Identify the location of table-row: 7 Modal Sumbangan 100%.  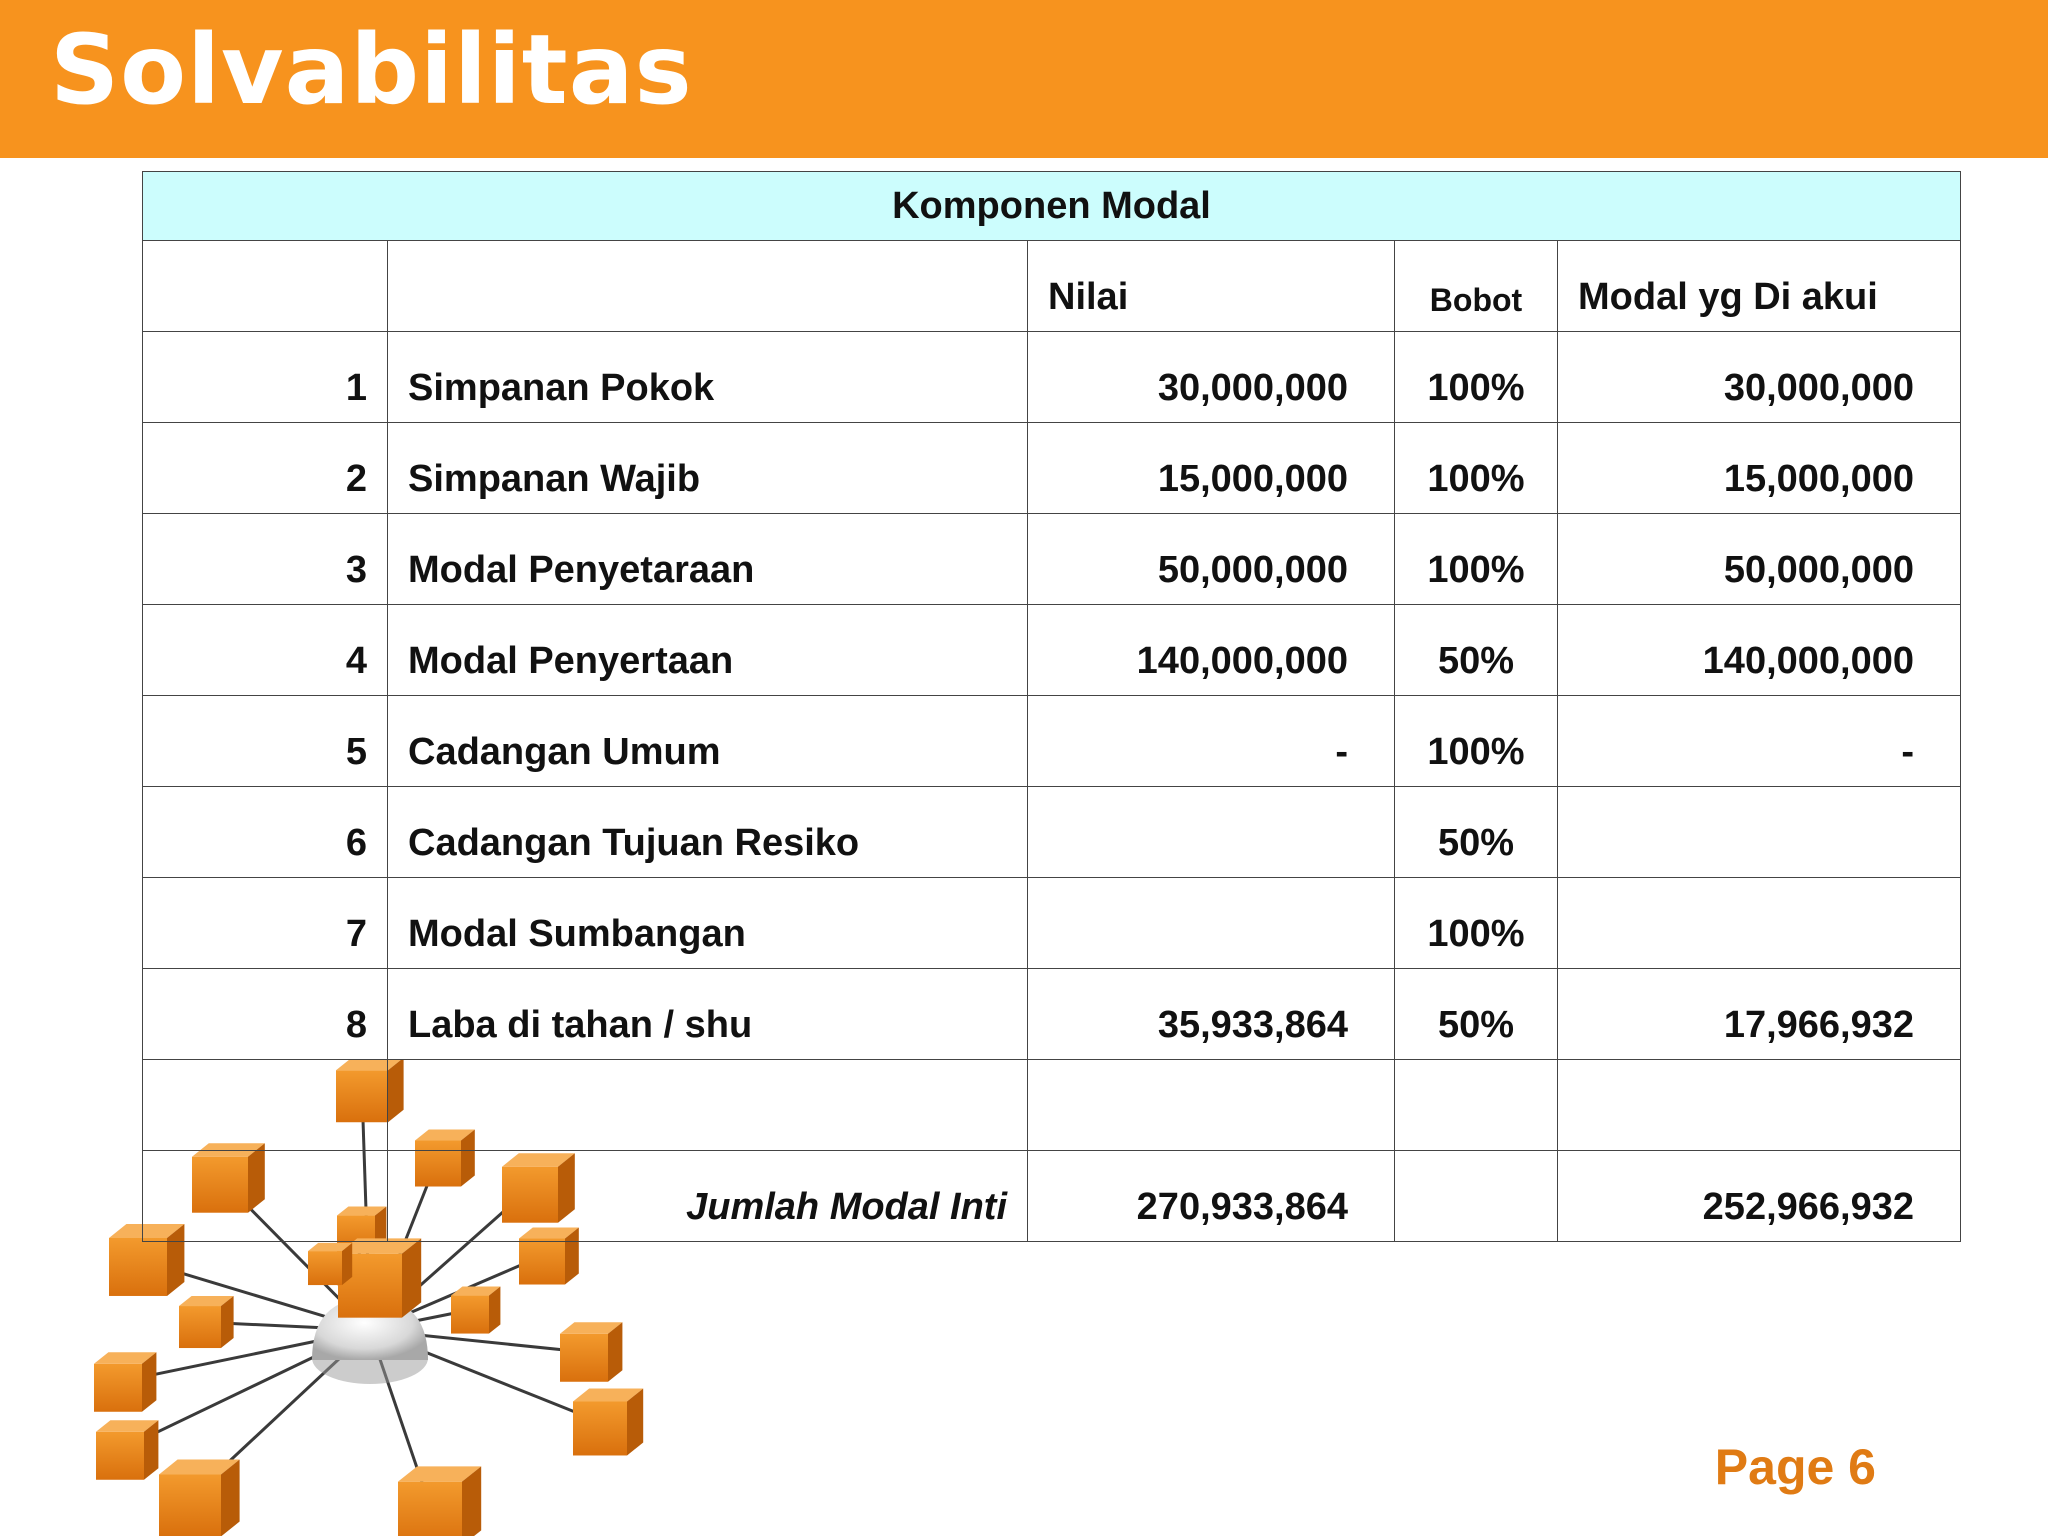
(1051, 923).